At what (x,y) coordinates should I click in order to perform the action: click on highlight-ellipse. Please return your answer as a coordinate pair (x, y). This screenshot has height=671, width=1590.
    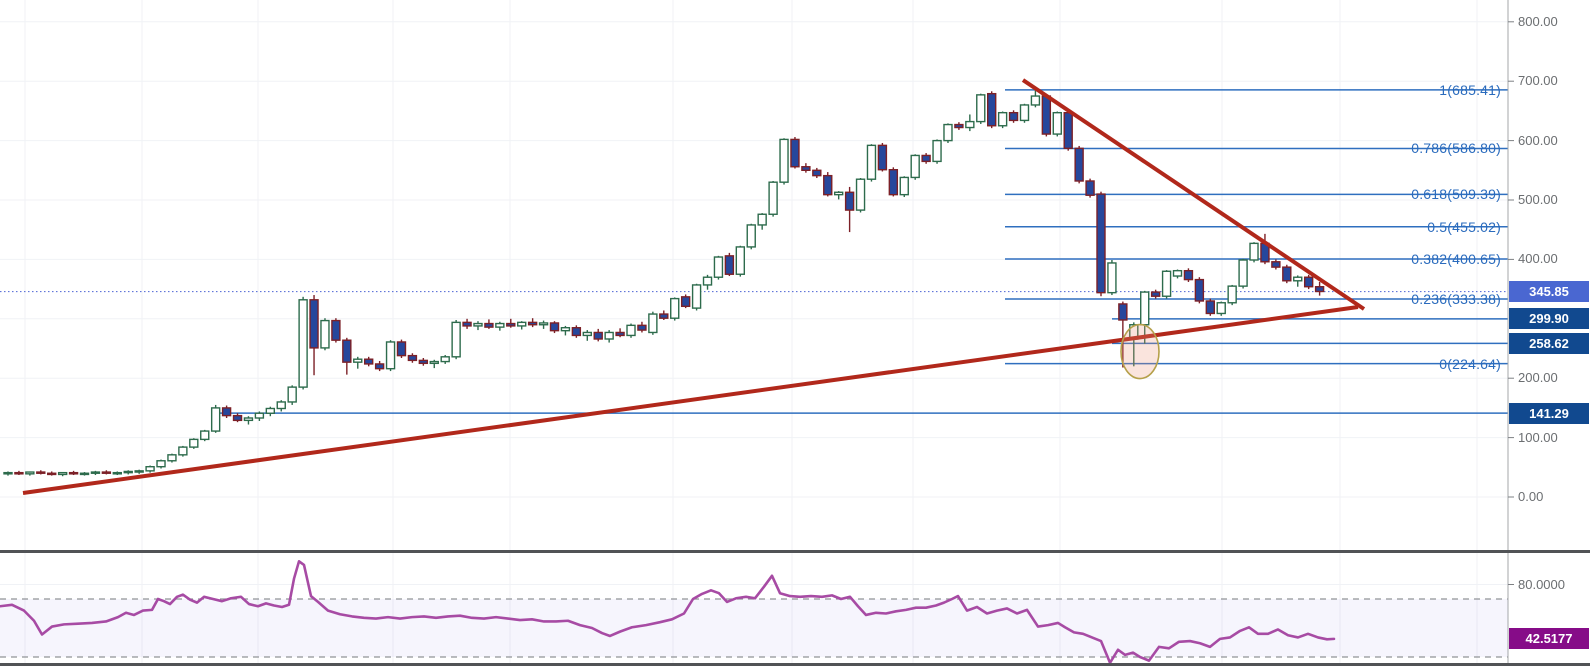
    Looking at the image, I should click on (1140, 351).